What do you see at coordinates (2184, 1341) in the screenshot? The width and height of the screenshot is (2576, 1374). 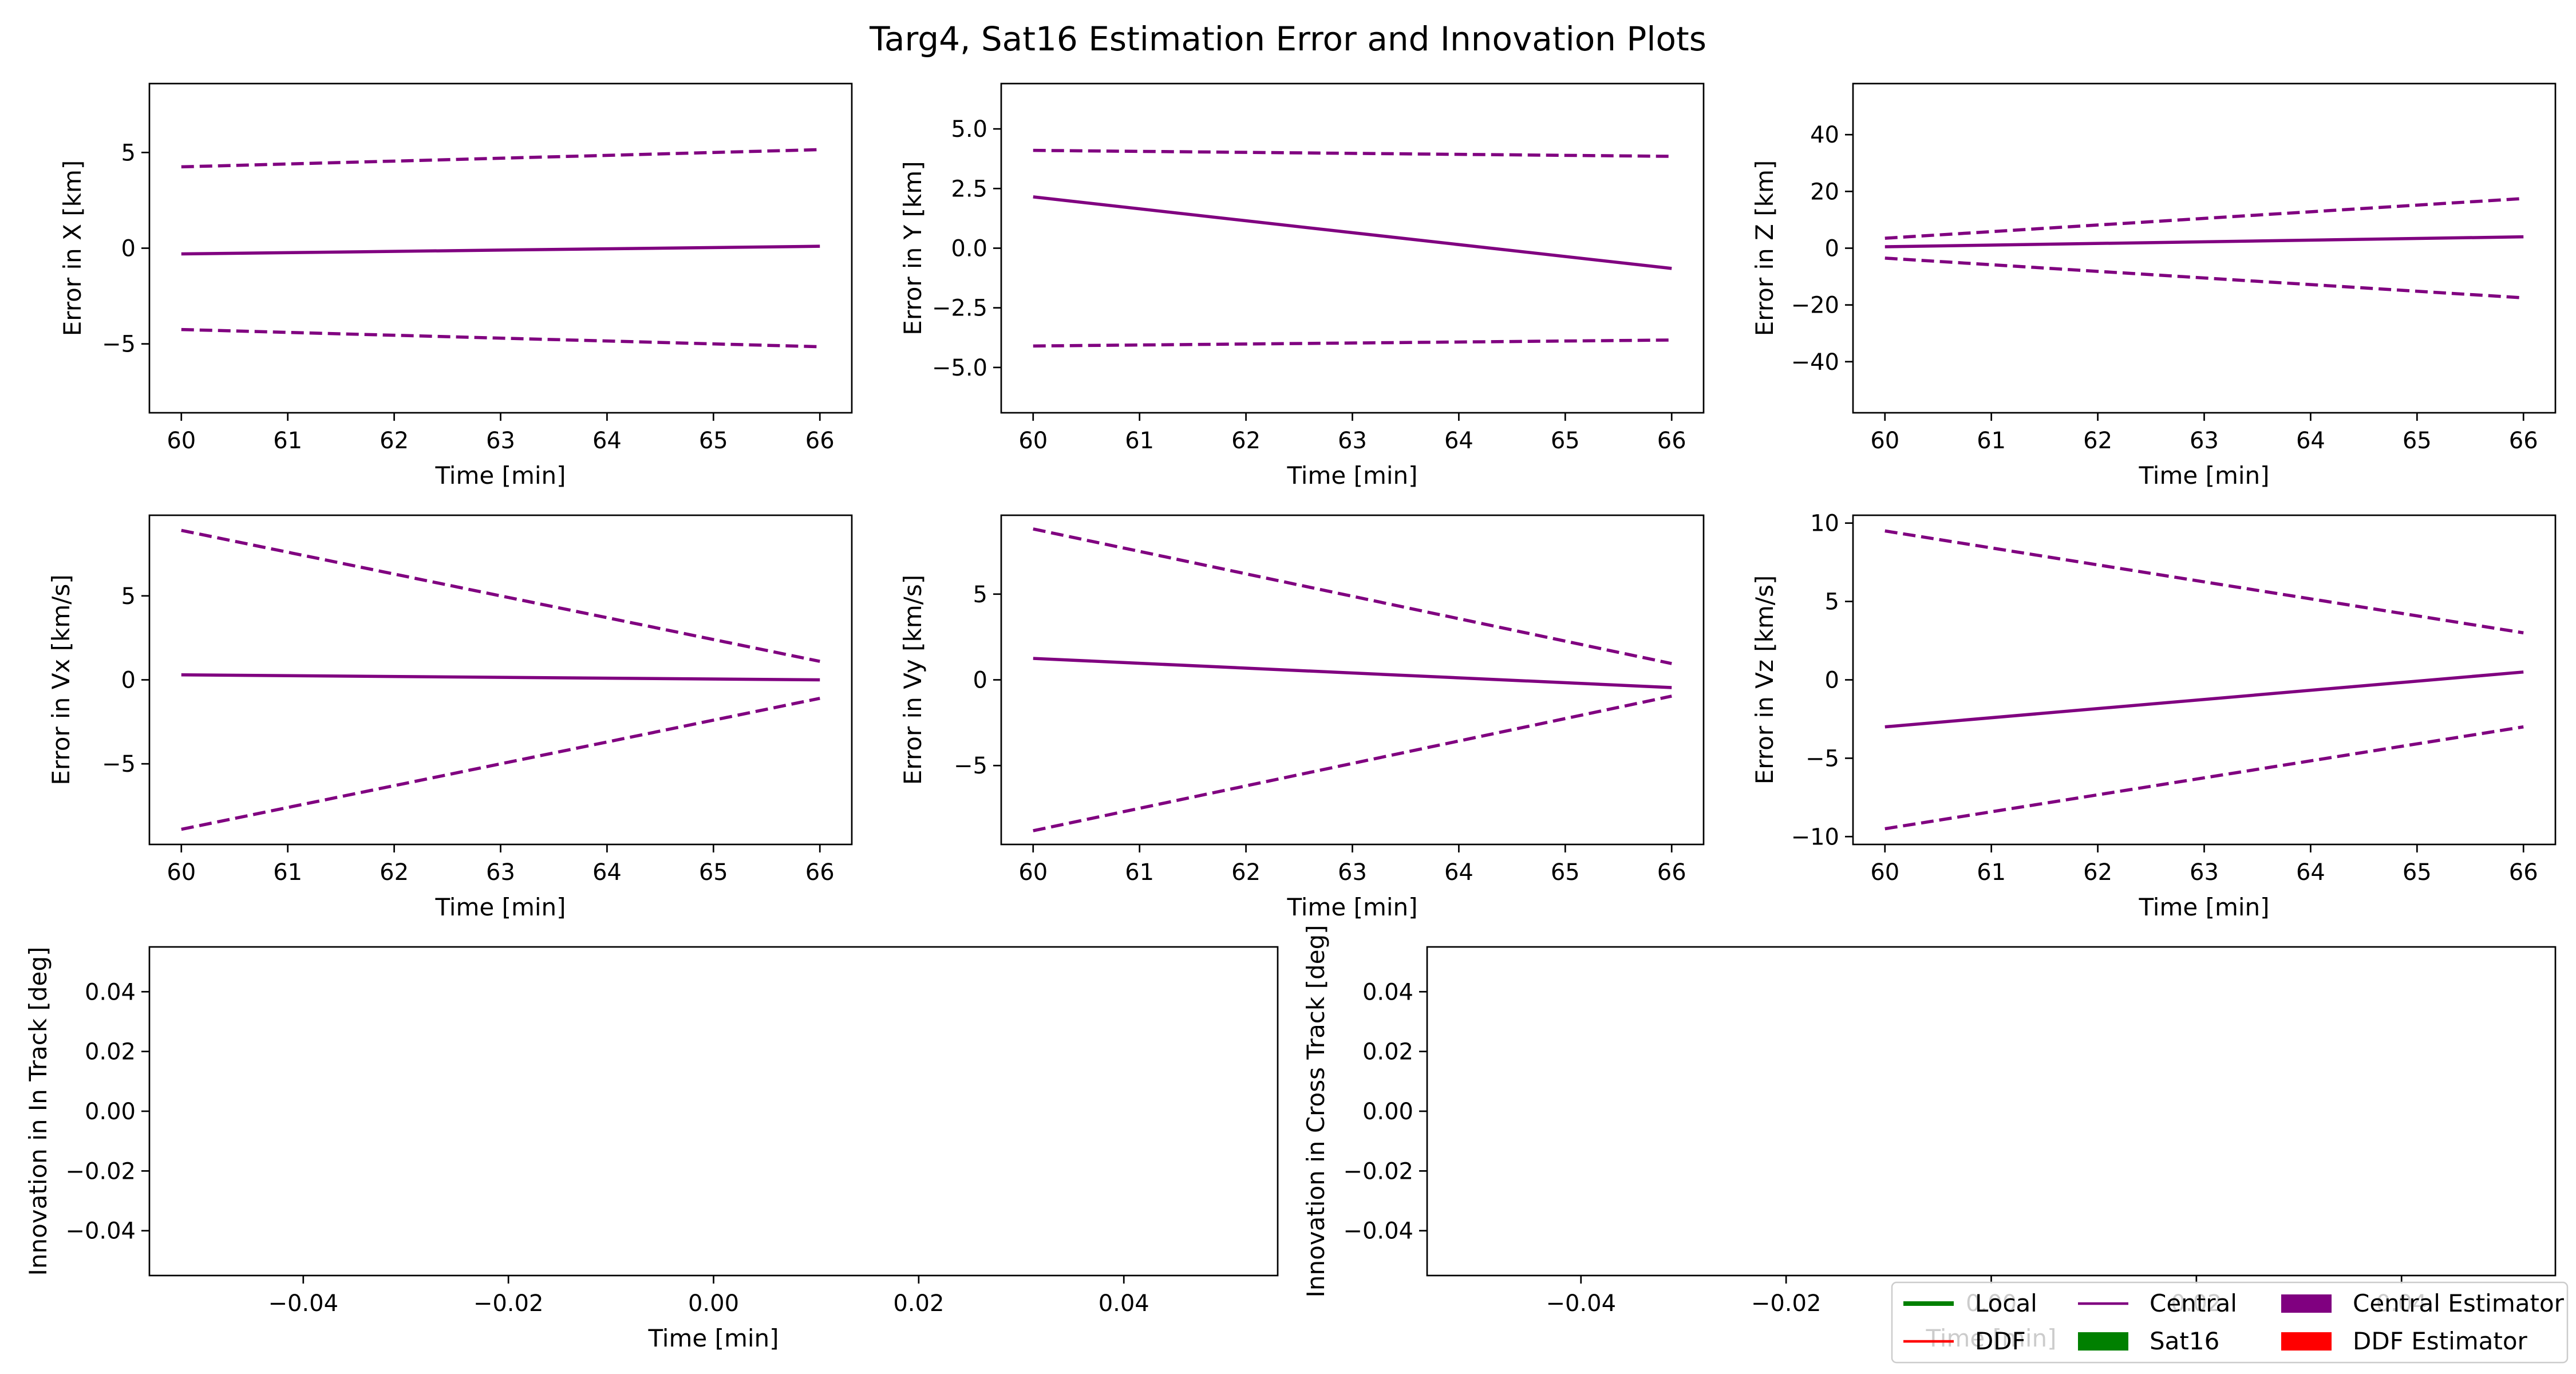 I see `legend-label: Sat16` at bounding box center [2184, 1341].